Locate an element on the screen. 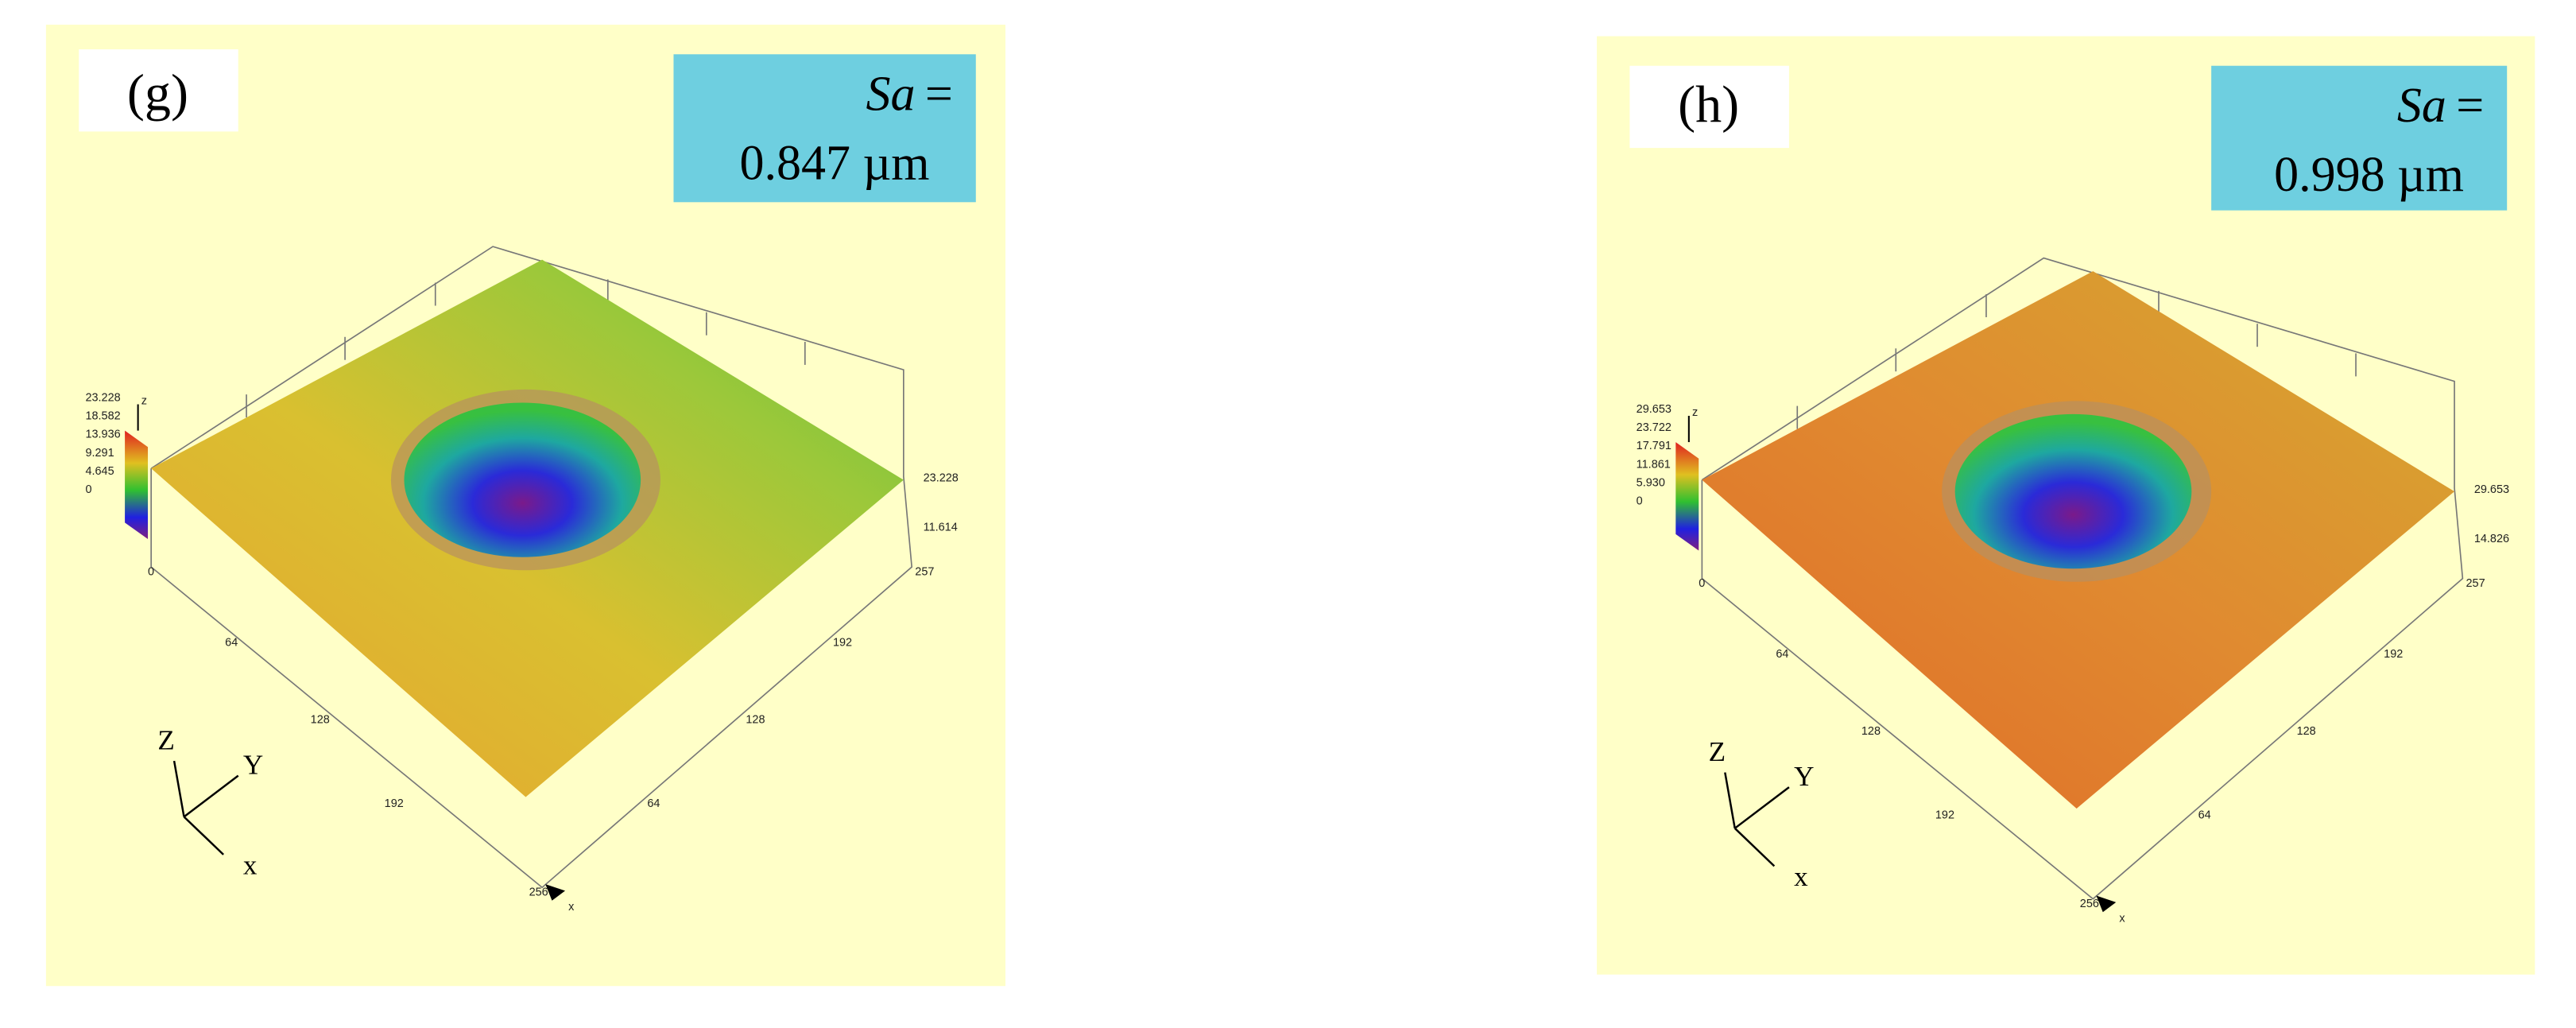 Image resolution: width=2576 pixels, height=1028 pixels. panel-label: (g) is located at coordinates (157, 93).